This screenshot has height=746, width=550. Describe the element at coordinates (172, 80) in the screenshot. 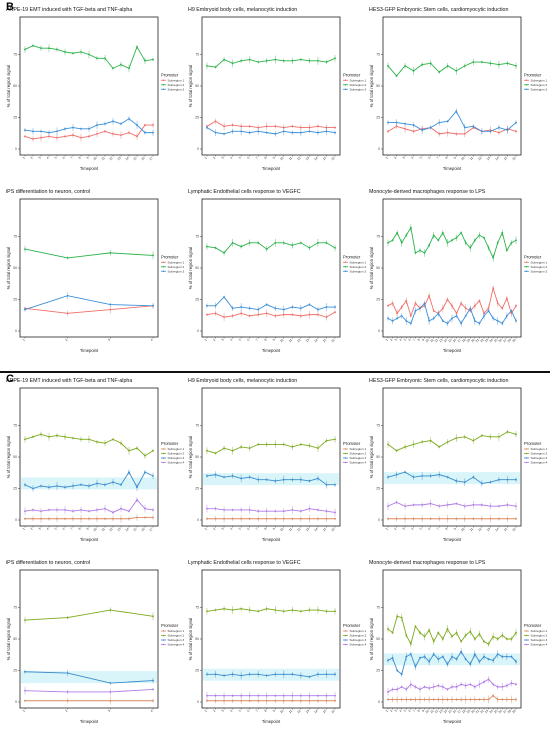

I see `legend-entry: Subregion 1` at that location.